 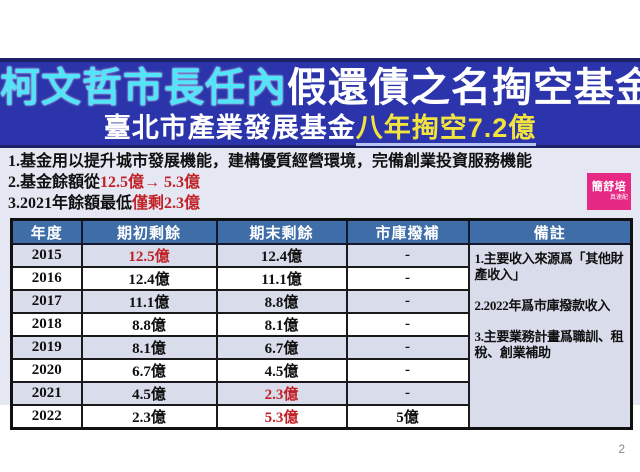 I want to click on table-row: 2017 11.1億 8.8億 -, so click(x=321, y=301).